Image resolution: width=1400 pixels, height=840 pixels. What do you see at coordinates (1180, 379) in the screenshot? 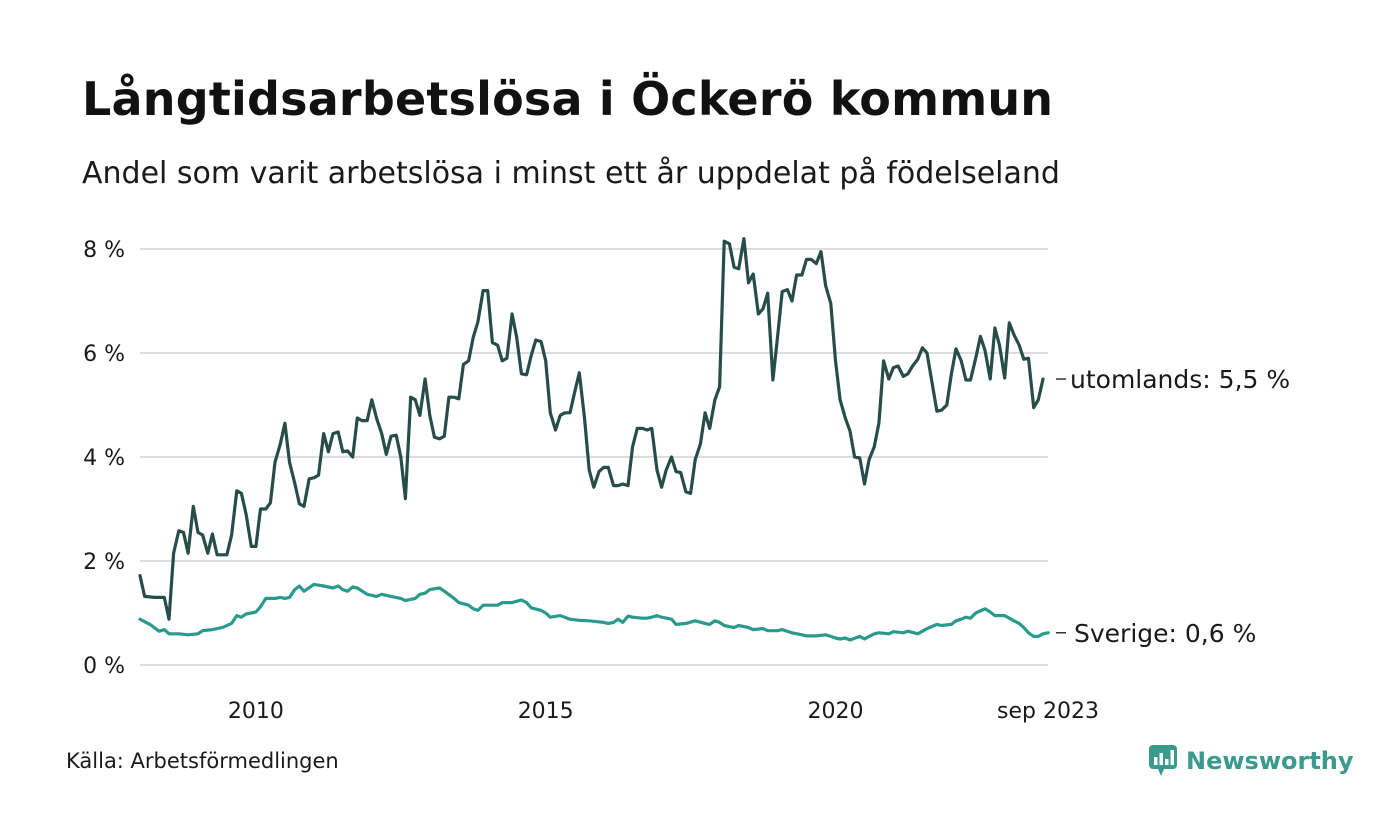
I see `end-label-utomlands: utomlands: 5,5 %` at bounding box center [1180, 379].